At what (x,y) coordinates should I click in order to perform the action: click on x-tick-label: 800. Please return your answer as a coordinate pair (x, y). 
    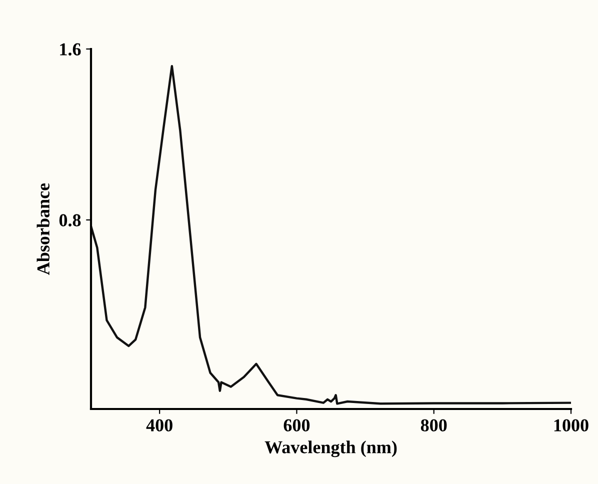
    Looking at the image, I should click on (433, 425).